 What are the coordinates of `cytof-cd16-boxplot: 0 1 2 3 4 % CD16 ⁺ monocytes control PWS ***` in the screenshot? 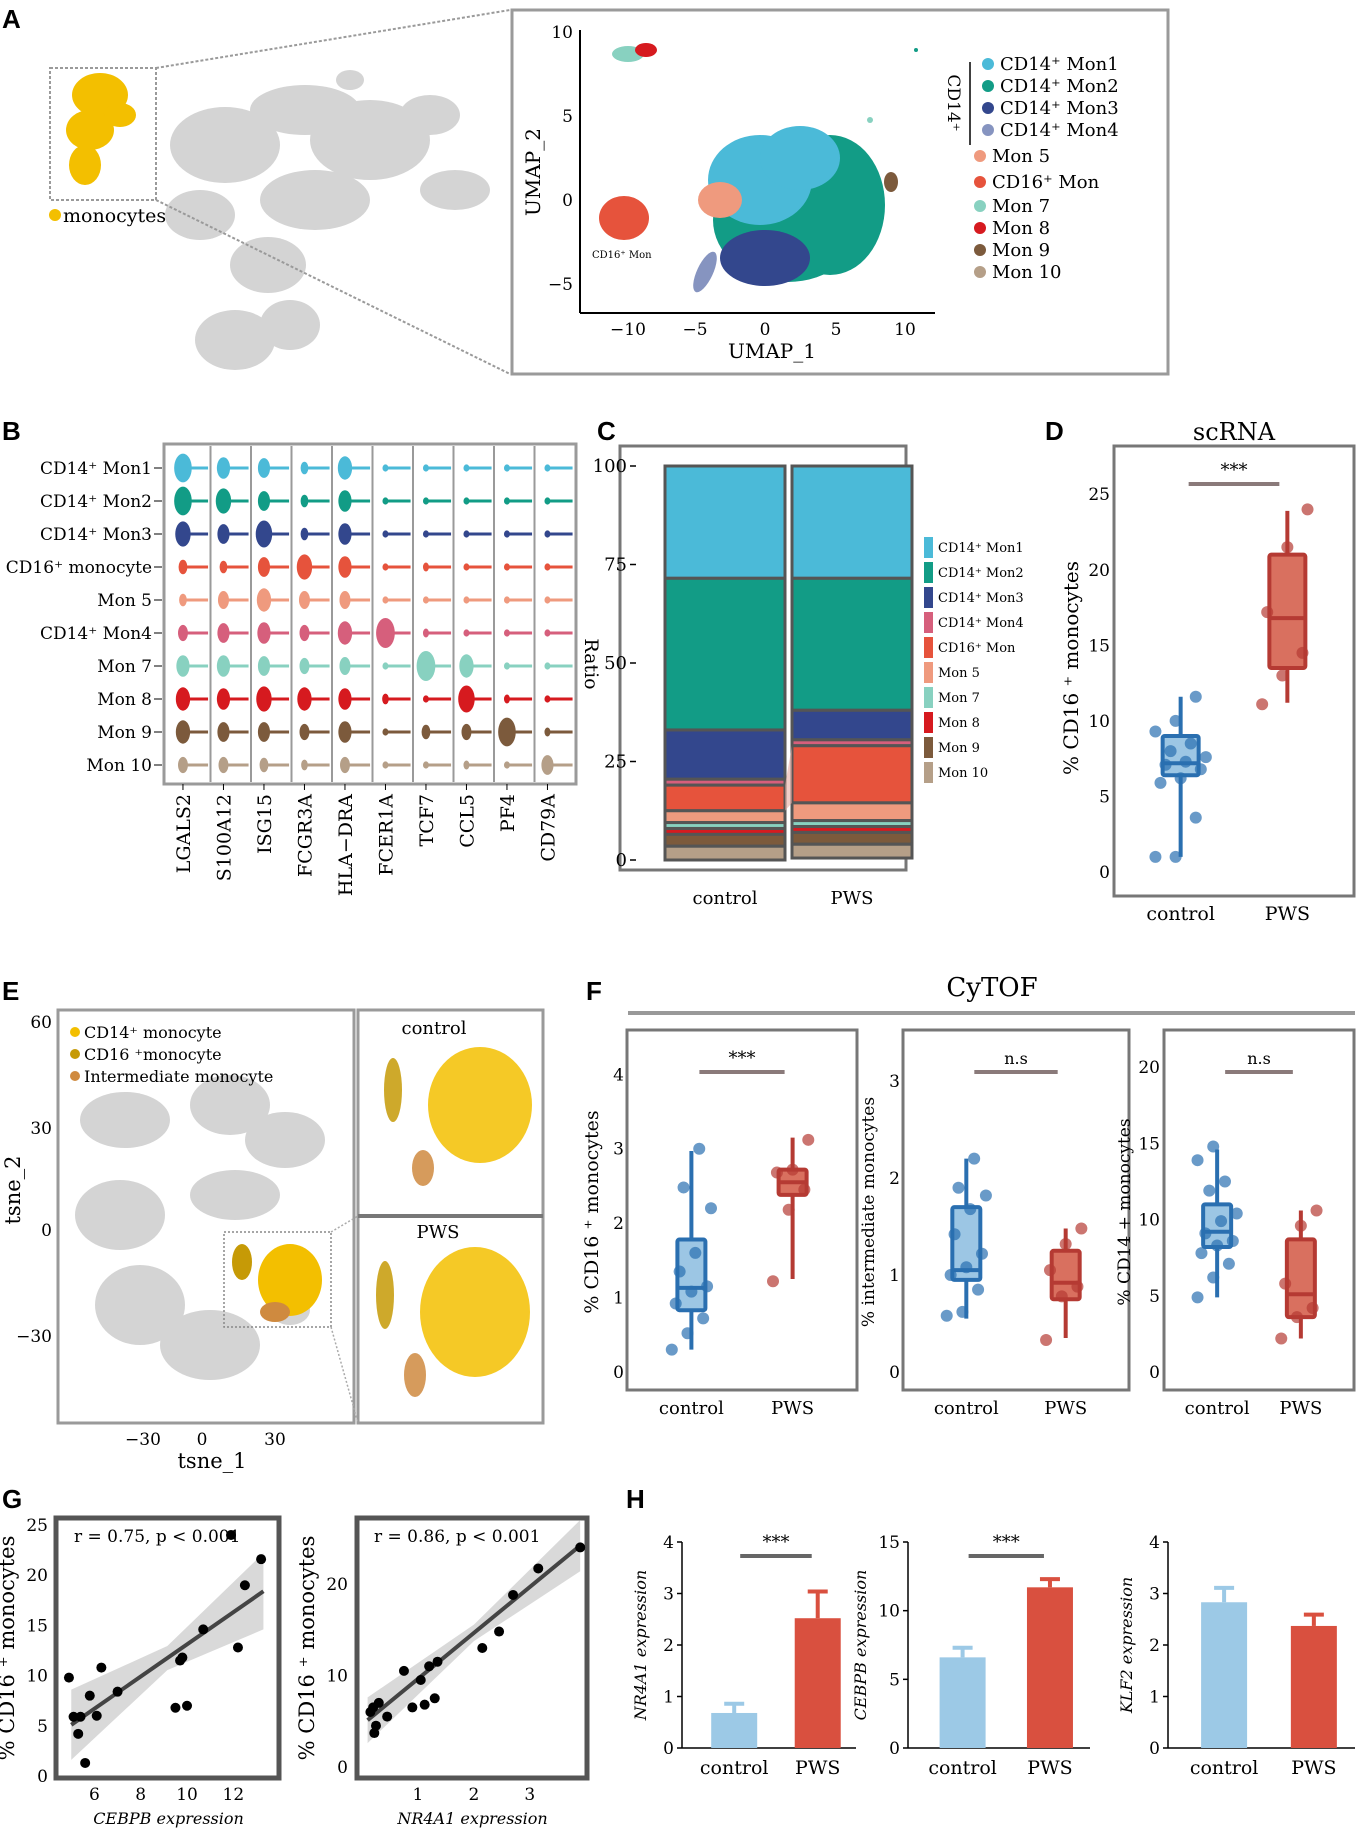 It's located at (698, 1233).